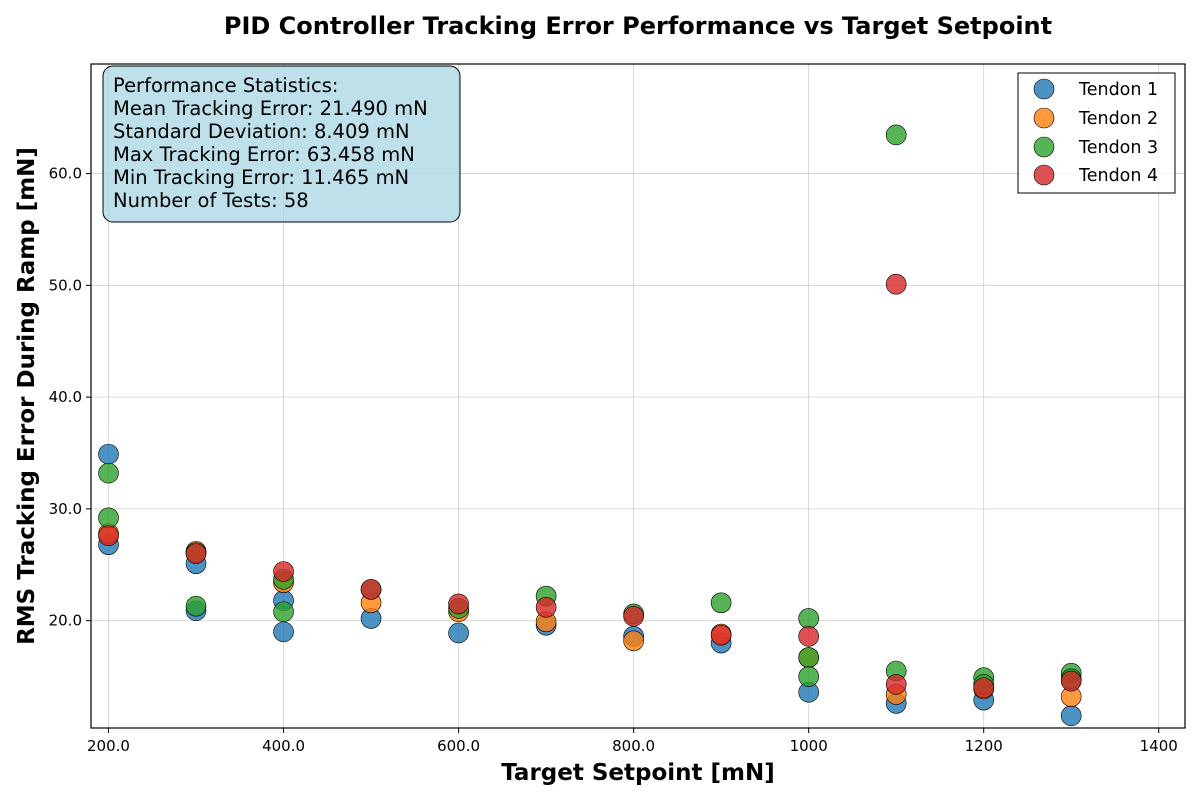 This screenshot has height=800, width=1200. Describe the element at coordinates (65, 621) in the screenshot. I see `y-tick-label: 20.0` at that location.